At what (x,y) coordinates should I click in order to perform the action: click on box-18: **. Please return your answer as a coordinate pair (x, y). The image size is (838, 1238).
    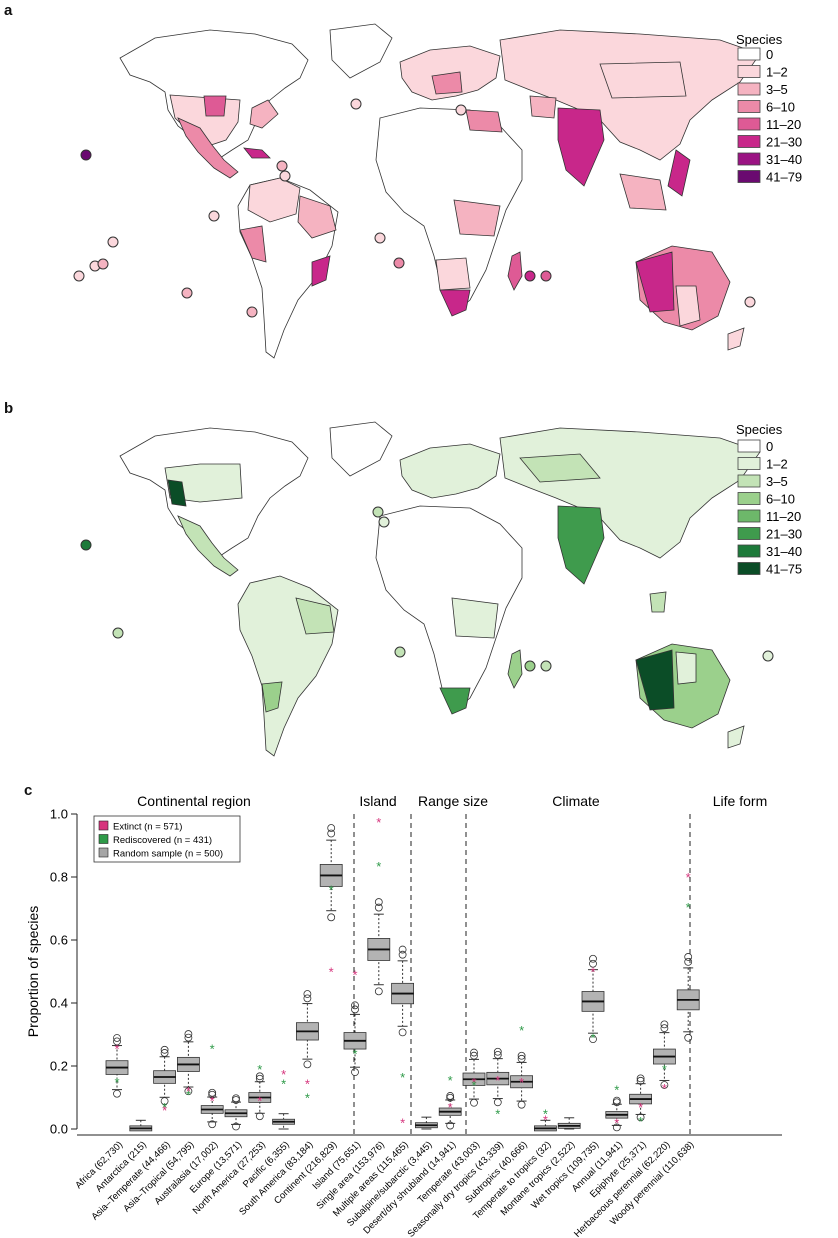
    Looking at the image, I should click on (545, 1119).